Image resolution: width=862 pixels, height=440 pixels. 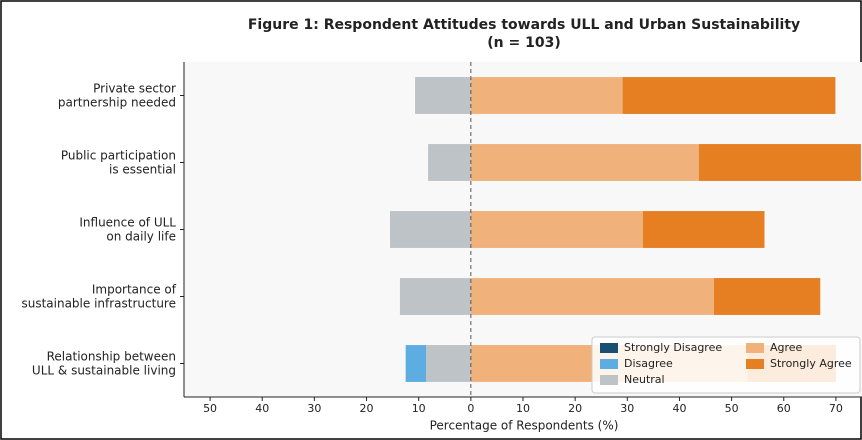 I want to click on y-tick-label-line: on daily life, so click(x=141, y=236).